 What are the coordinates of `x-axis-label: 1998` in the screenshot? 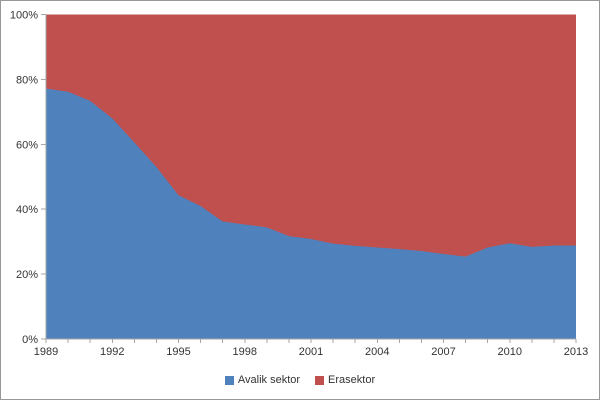 It's located at (245, 352).